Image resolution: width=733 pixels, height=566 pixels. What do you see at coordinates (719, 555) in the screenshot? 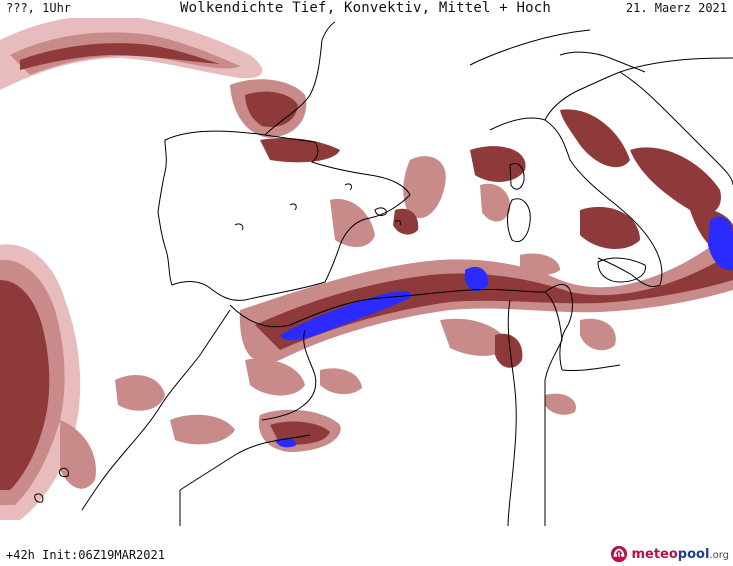
I see `logo-text-part3: .org` at bounding box center [719, 555].